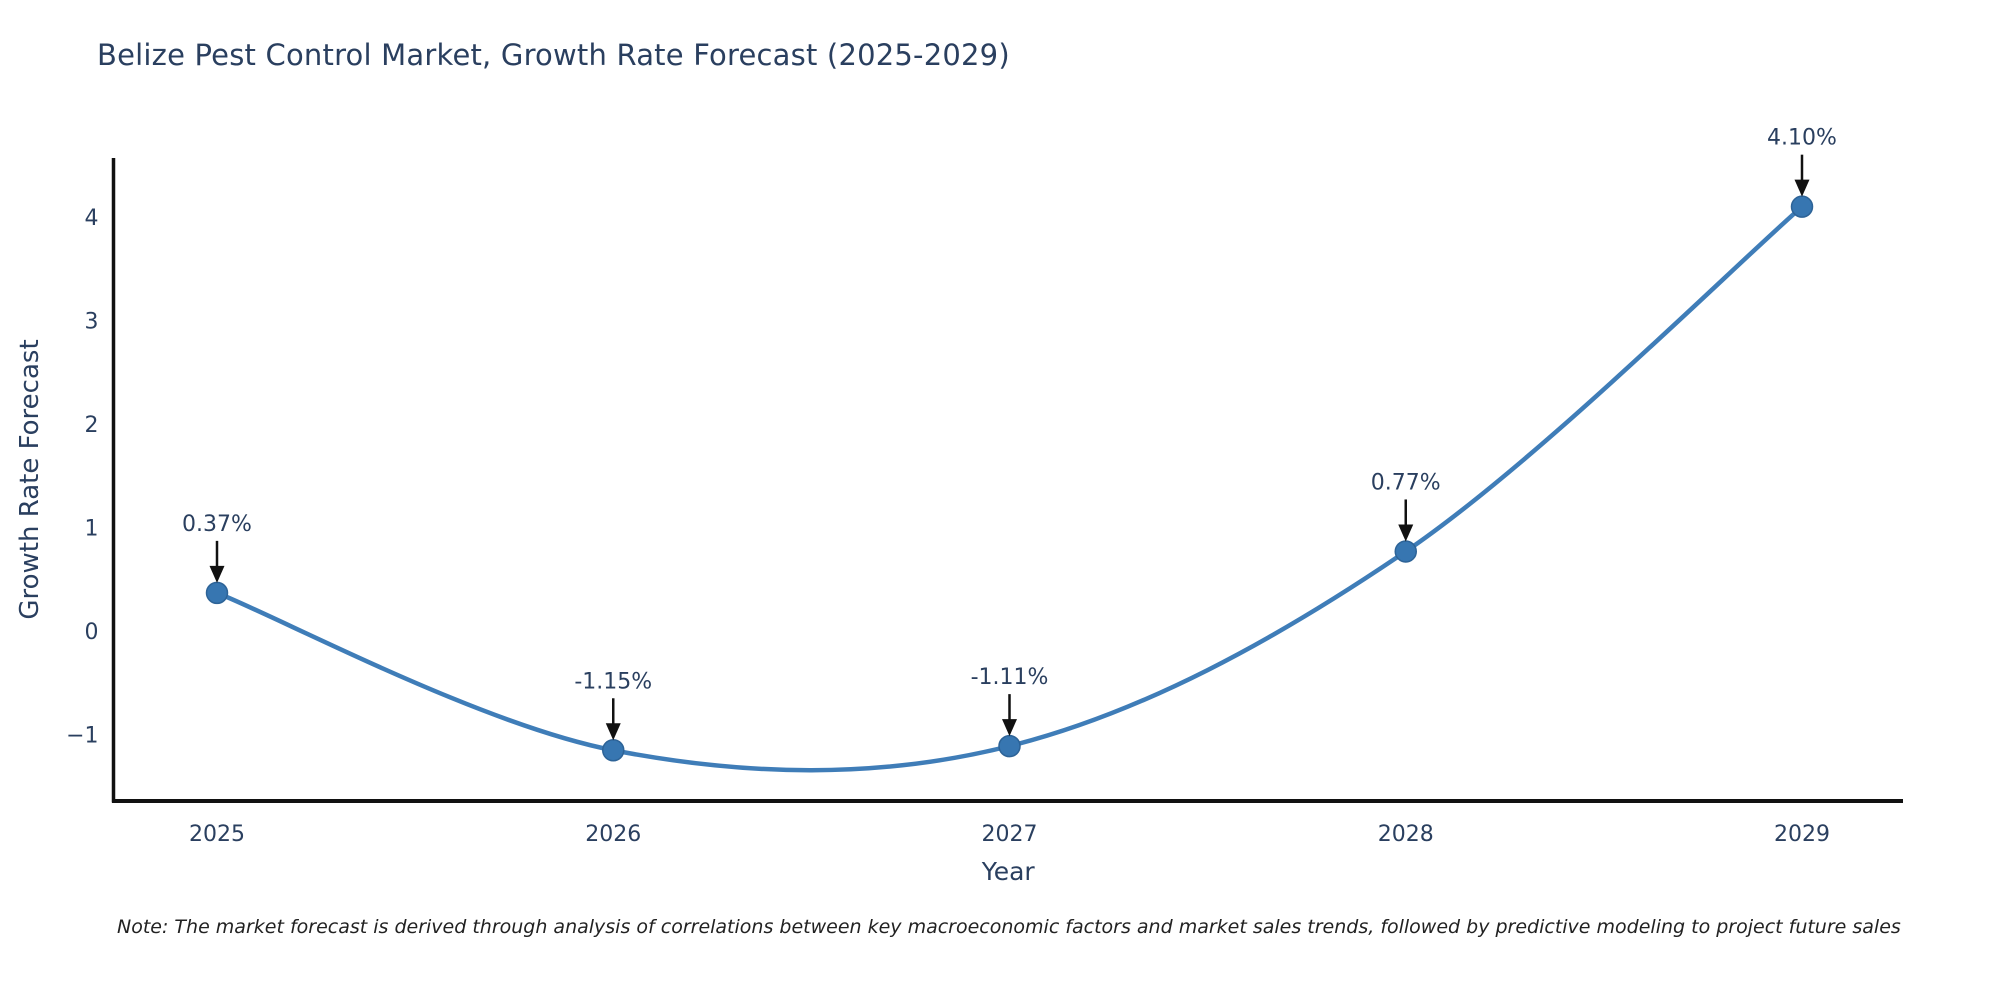 This screenshot has height=1000, width=2000. Describe the element at coordinates (217, 834) in the screenshot. I see `x-tick-label: 2025` at that location.